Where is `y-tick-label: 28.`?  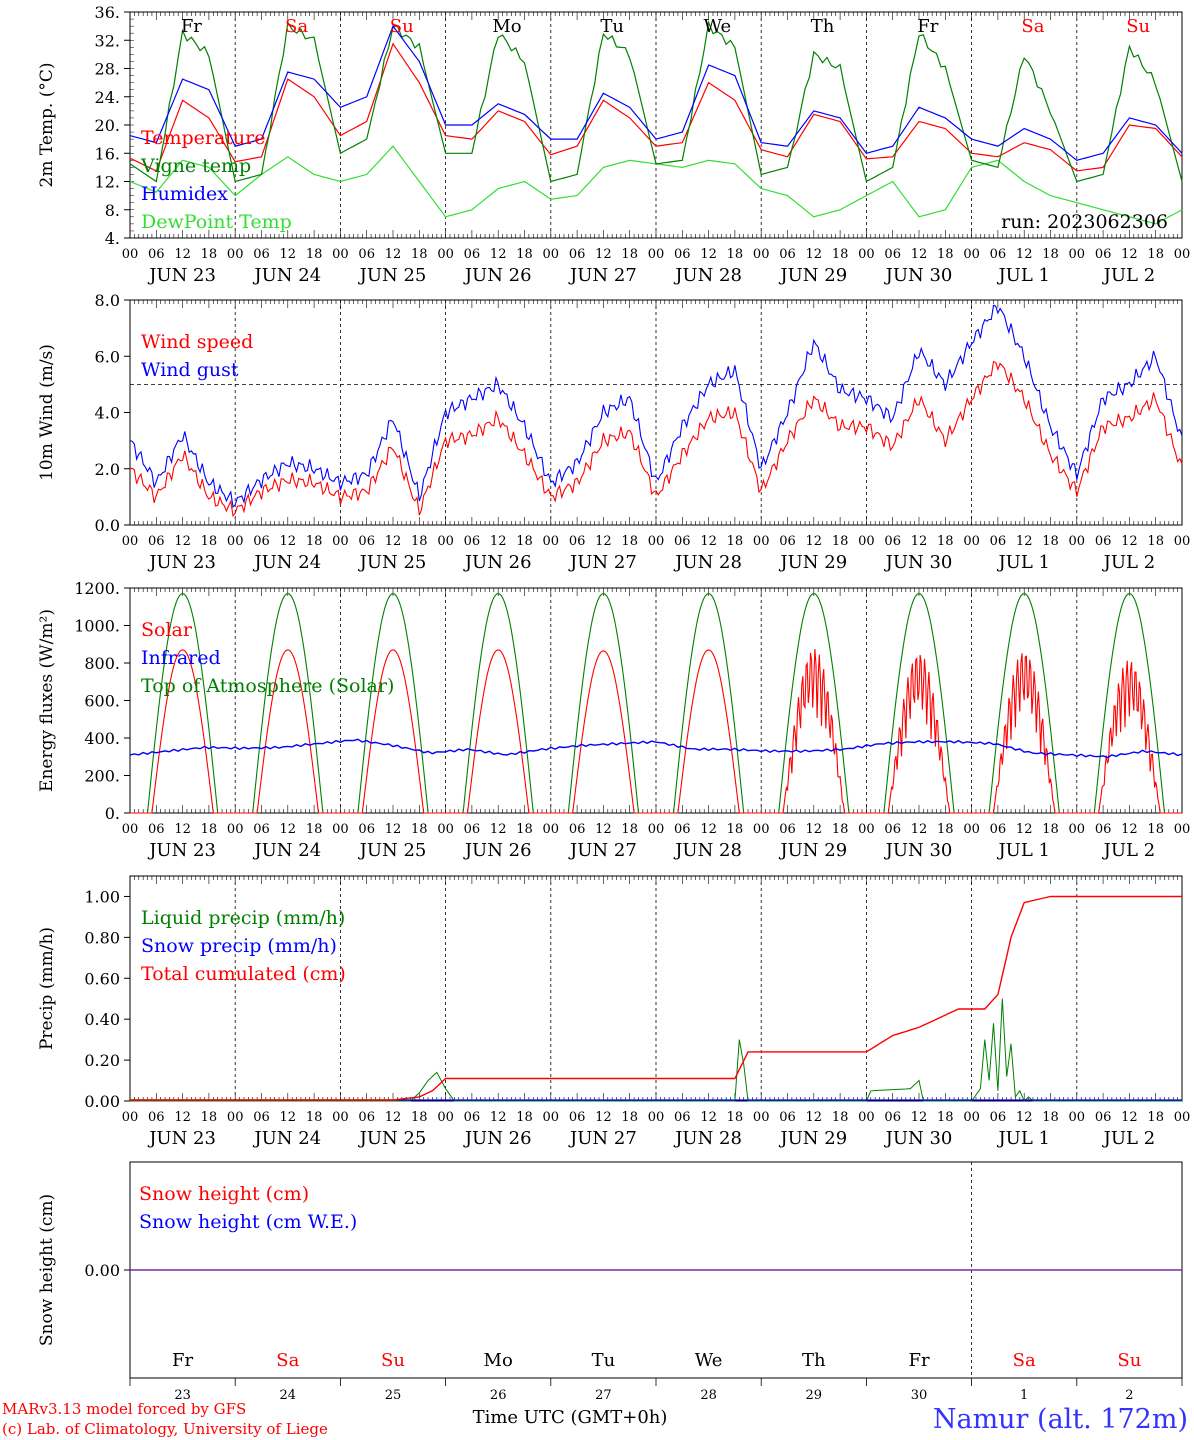
y-tick-label: 28. is located at coordinates (107, 69).